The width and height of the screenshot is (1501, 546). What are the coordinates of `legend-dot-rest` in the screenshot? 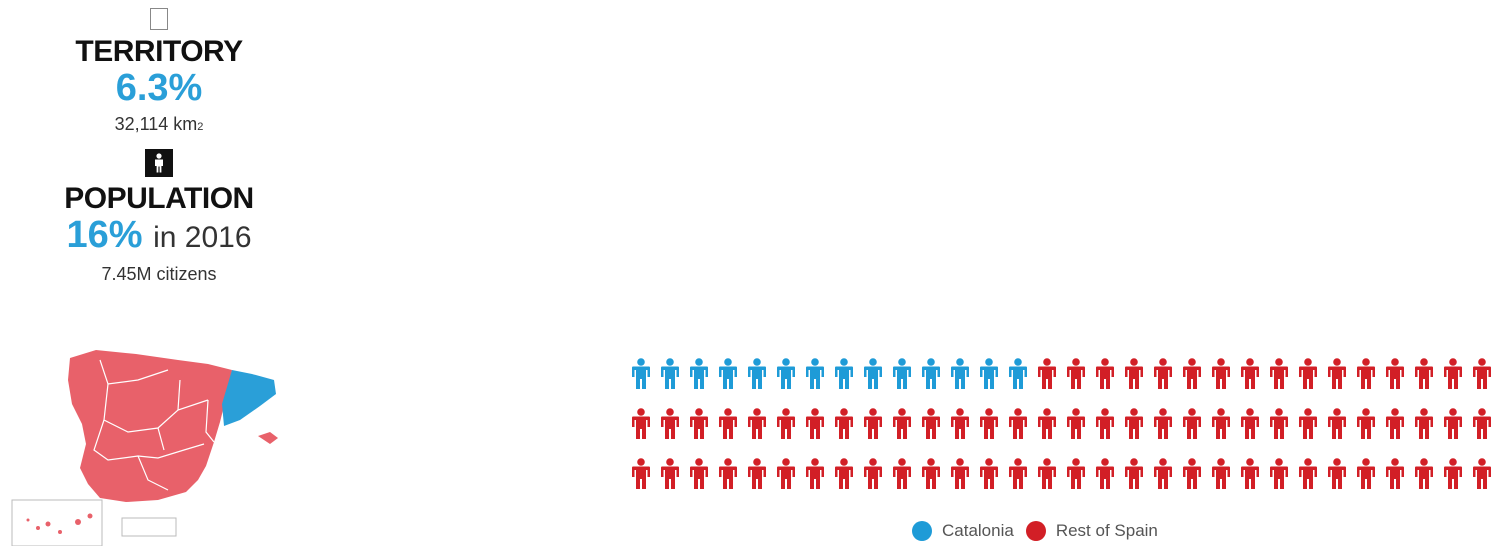 It's located at (1035, 531).